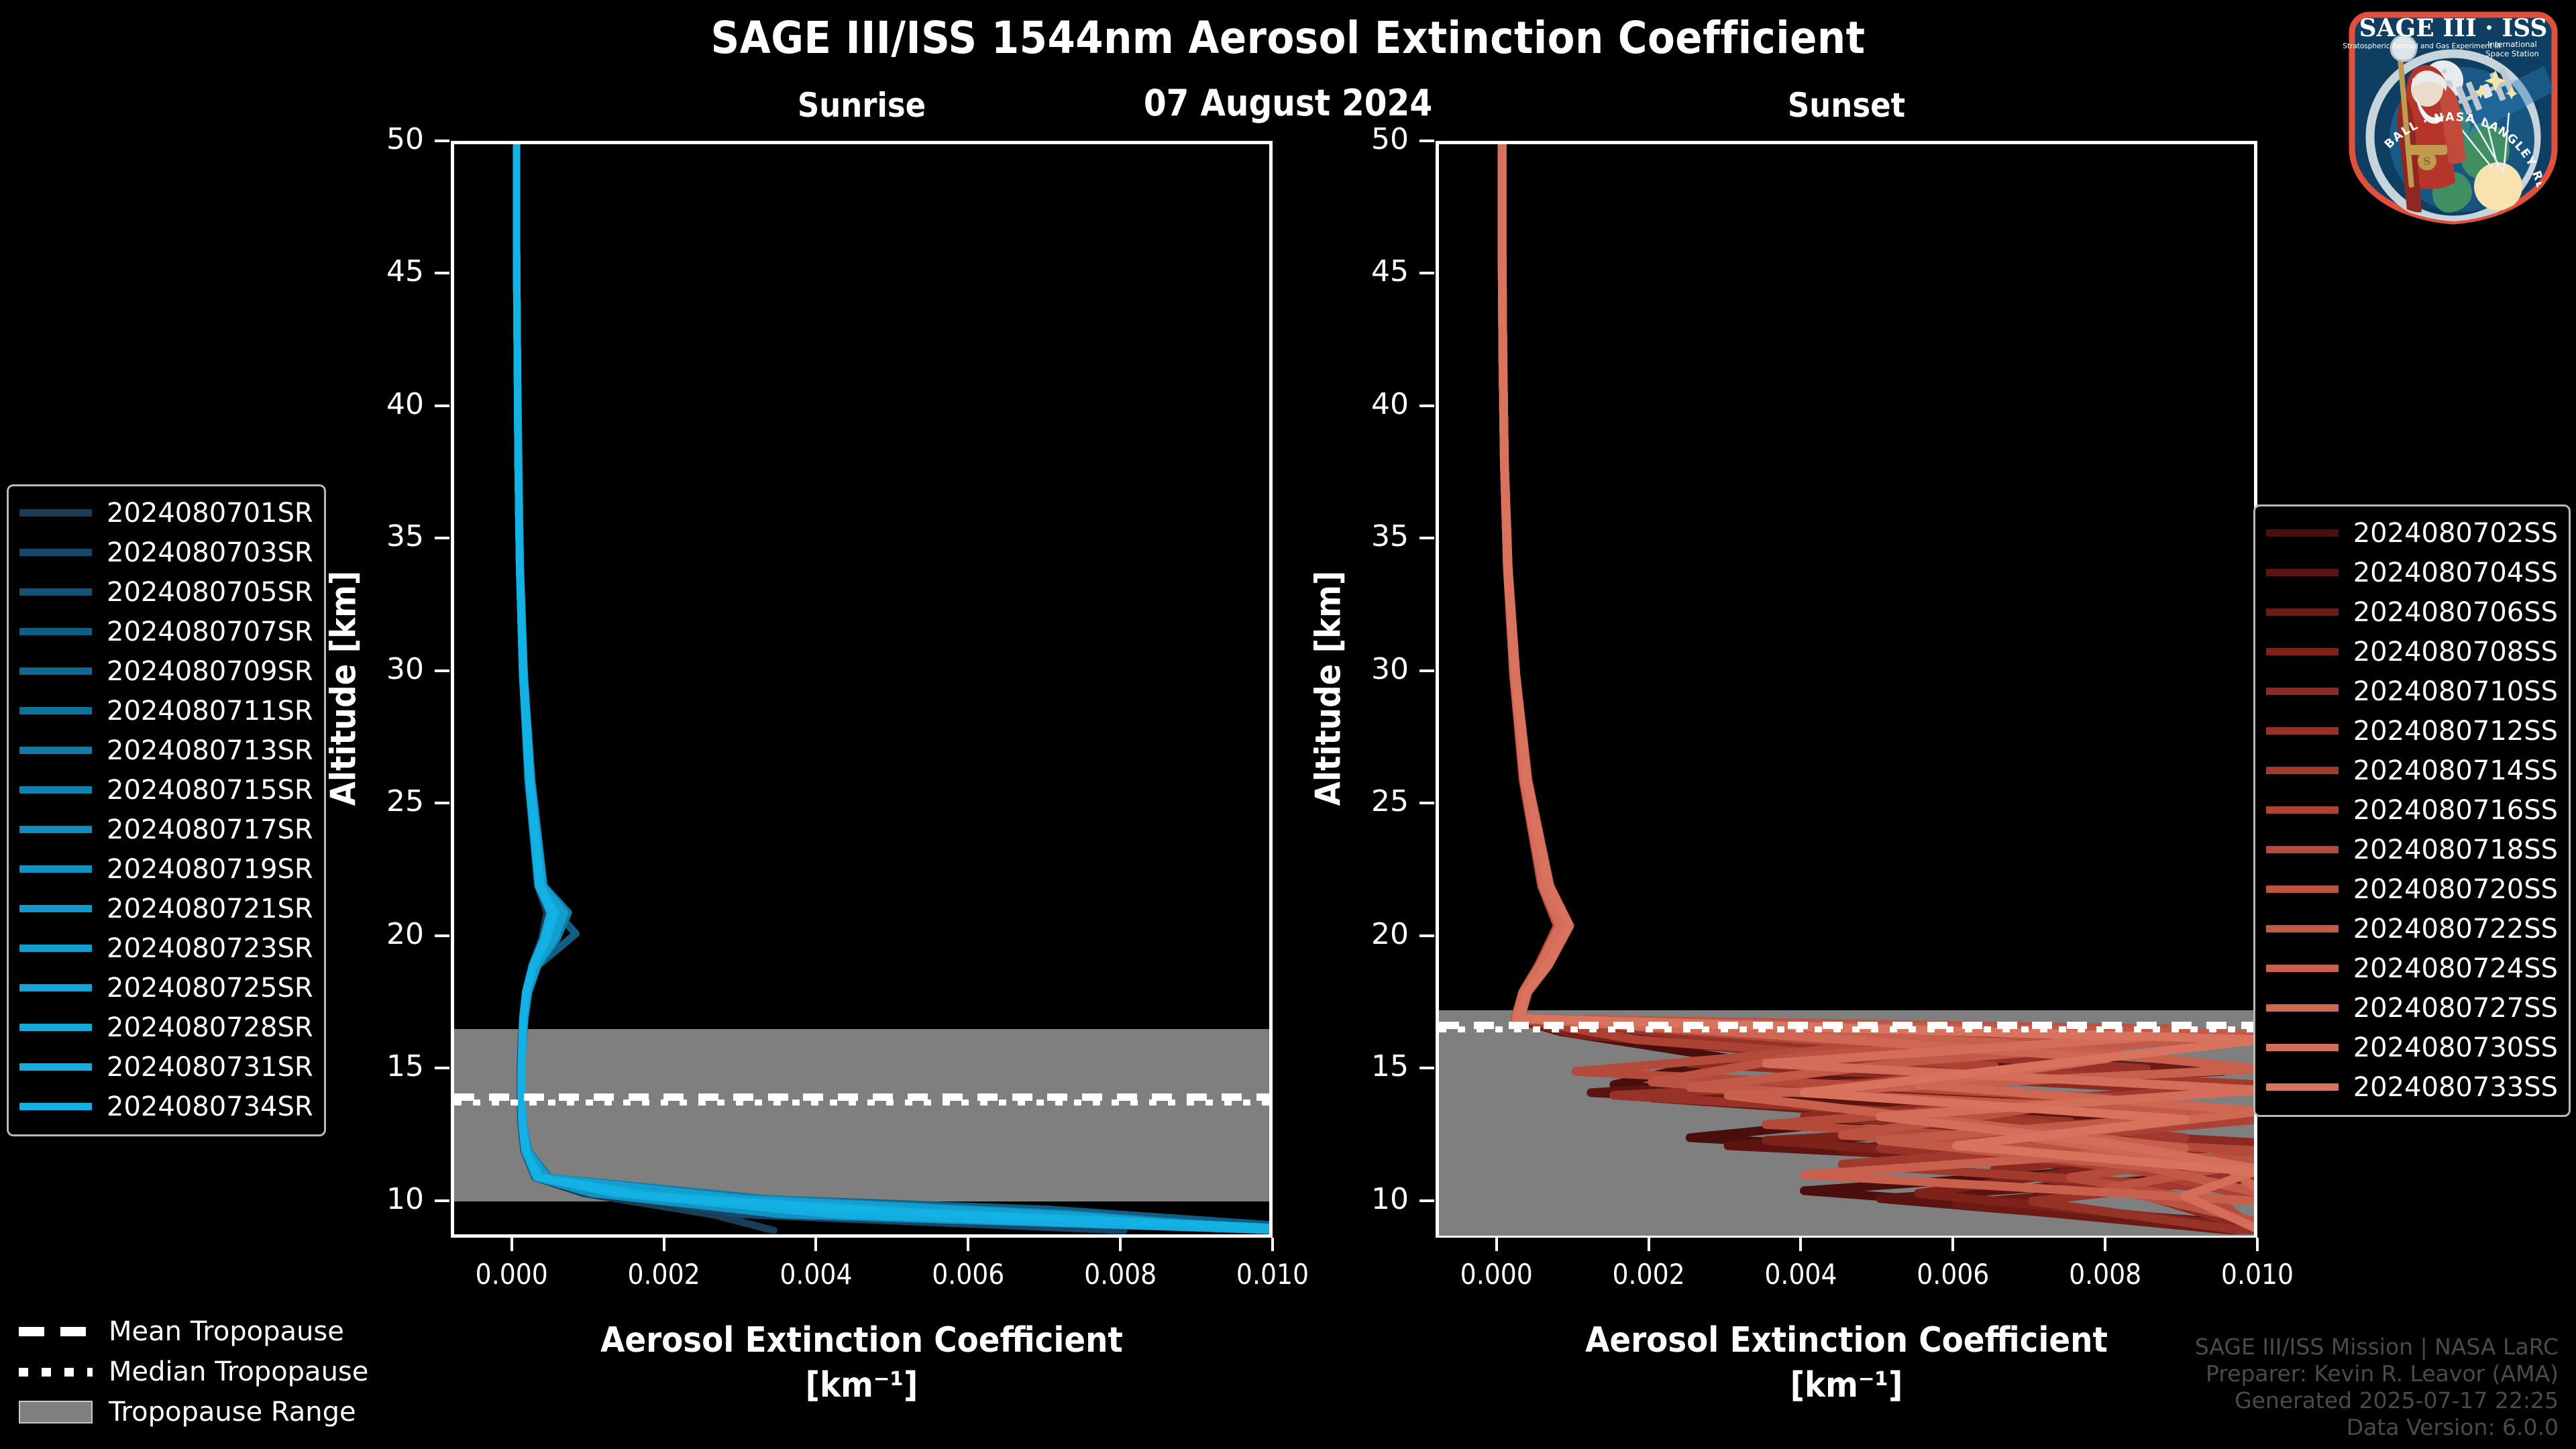  I want to click on legend-item-label: 2024080733SS, so click(2455, 1087).